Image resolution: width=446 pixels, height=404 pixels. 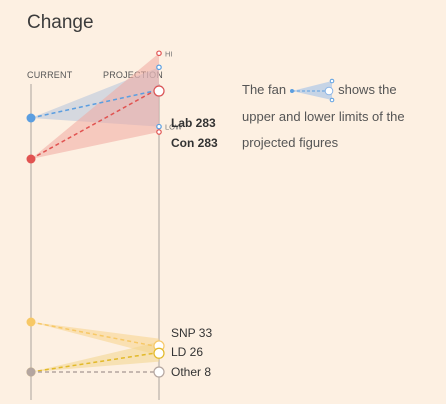 I want to click on snp-current-point, so click(x=31, y=322).